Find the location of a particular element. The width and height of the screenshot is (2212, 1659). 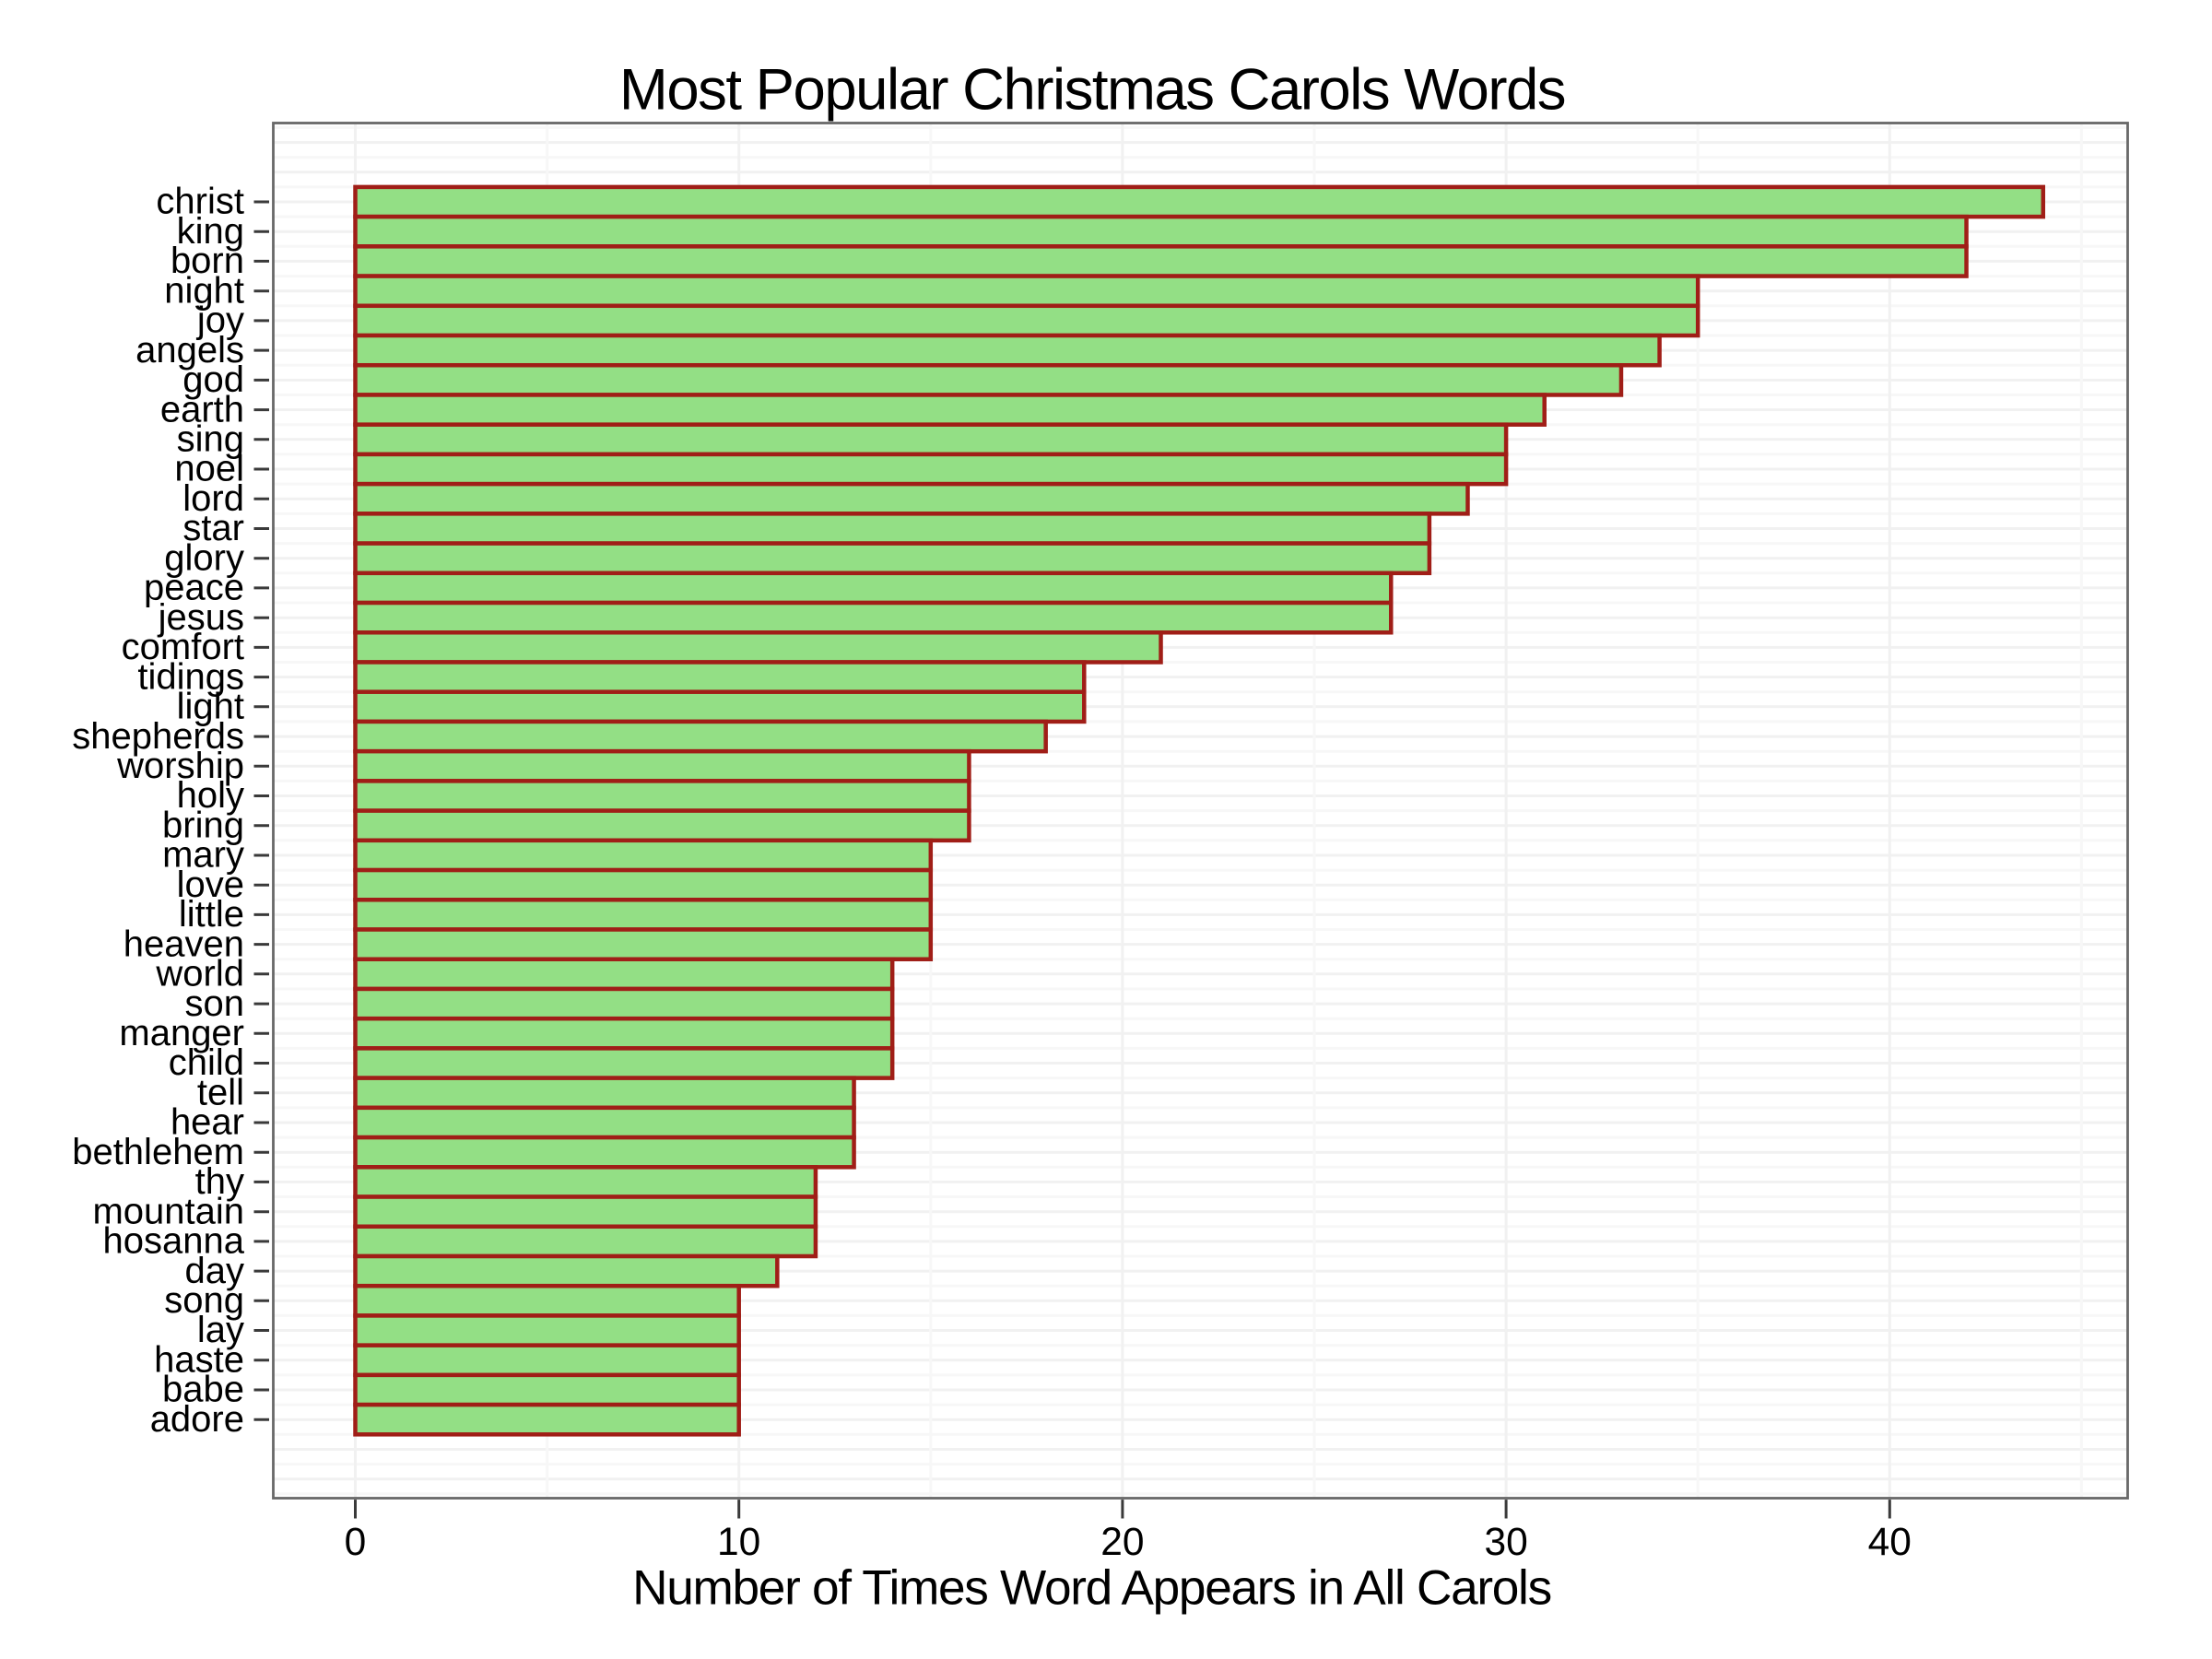

svg-text: 40 is located at coordinates (1890, 1542).